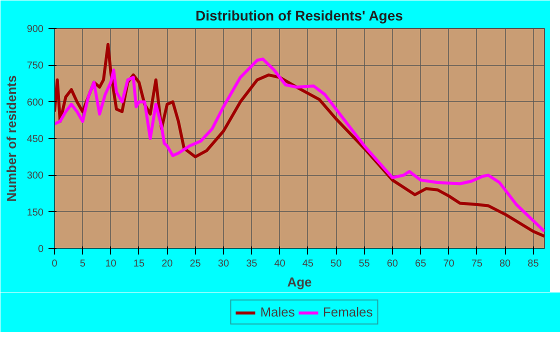  Describe the element at coordinates (277, 312) in the screenshot. I see `legend-label: Males` at that location.